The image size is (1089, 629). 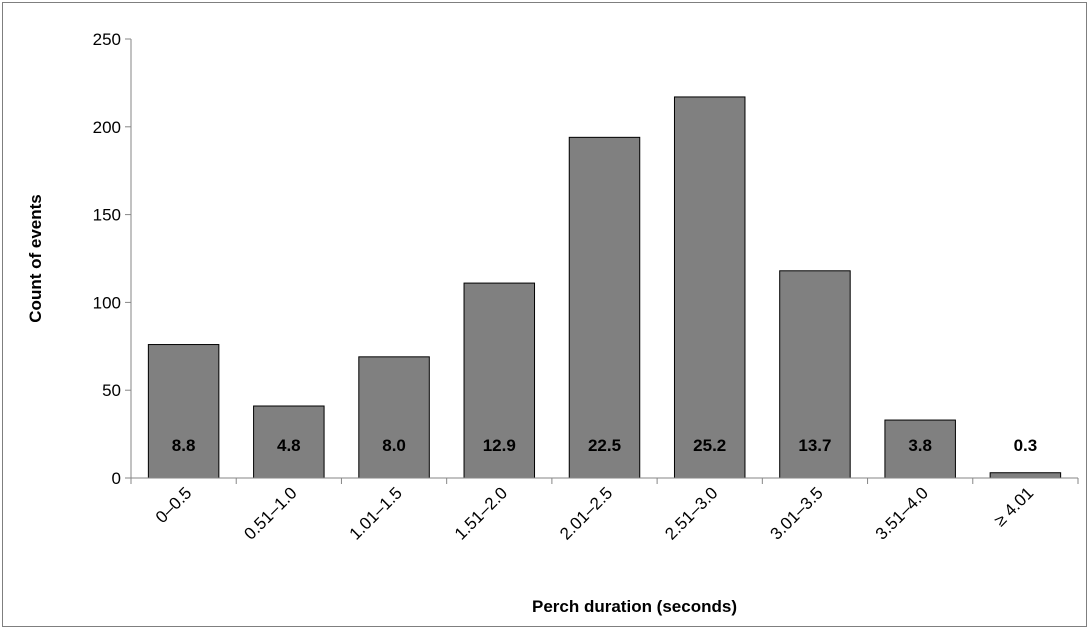 I want to click on x-tick-label: 1.01–1.5, so click(x=376, y=513).